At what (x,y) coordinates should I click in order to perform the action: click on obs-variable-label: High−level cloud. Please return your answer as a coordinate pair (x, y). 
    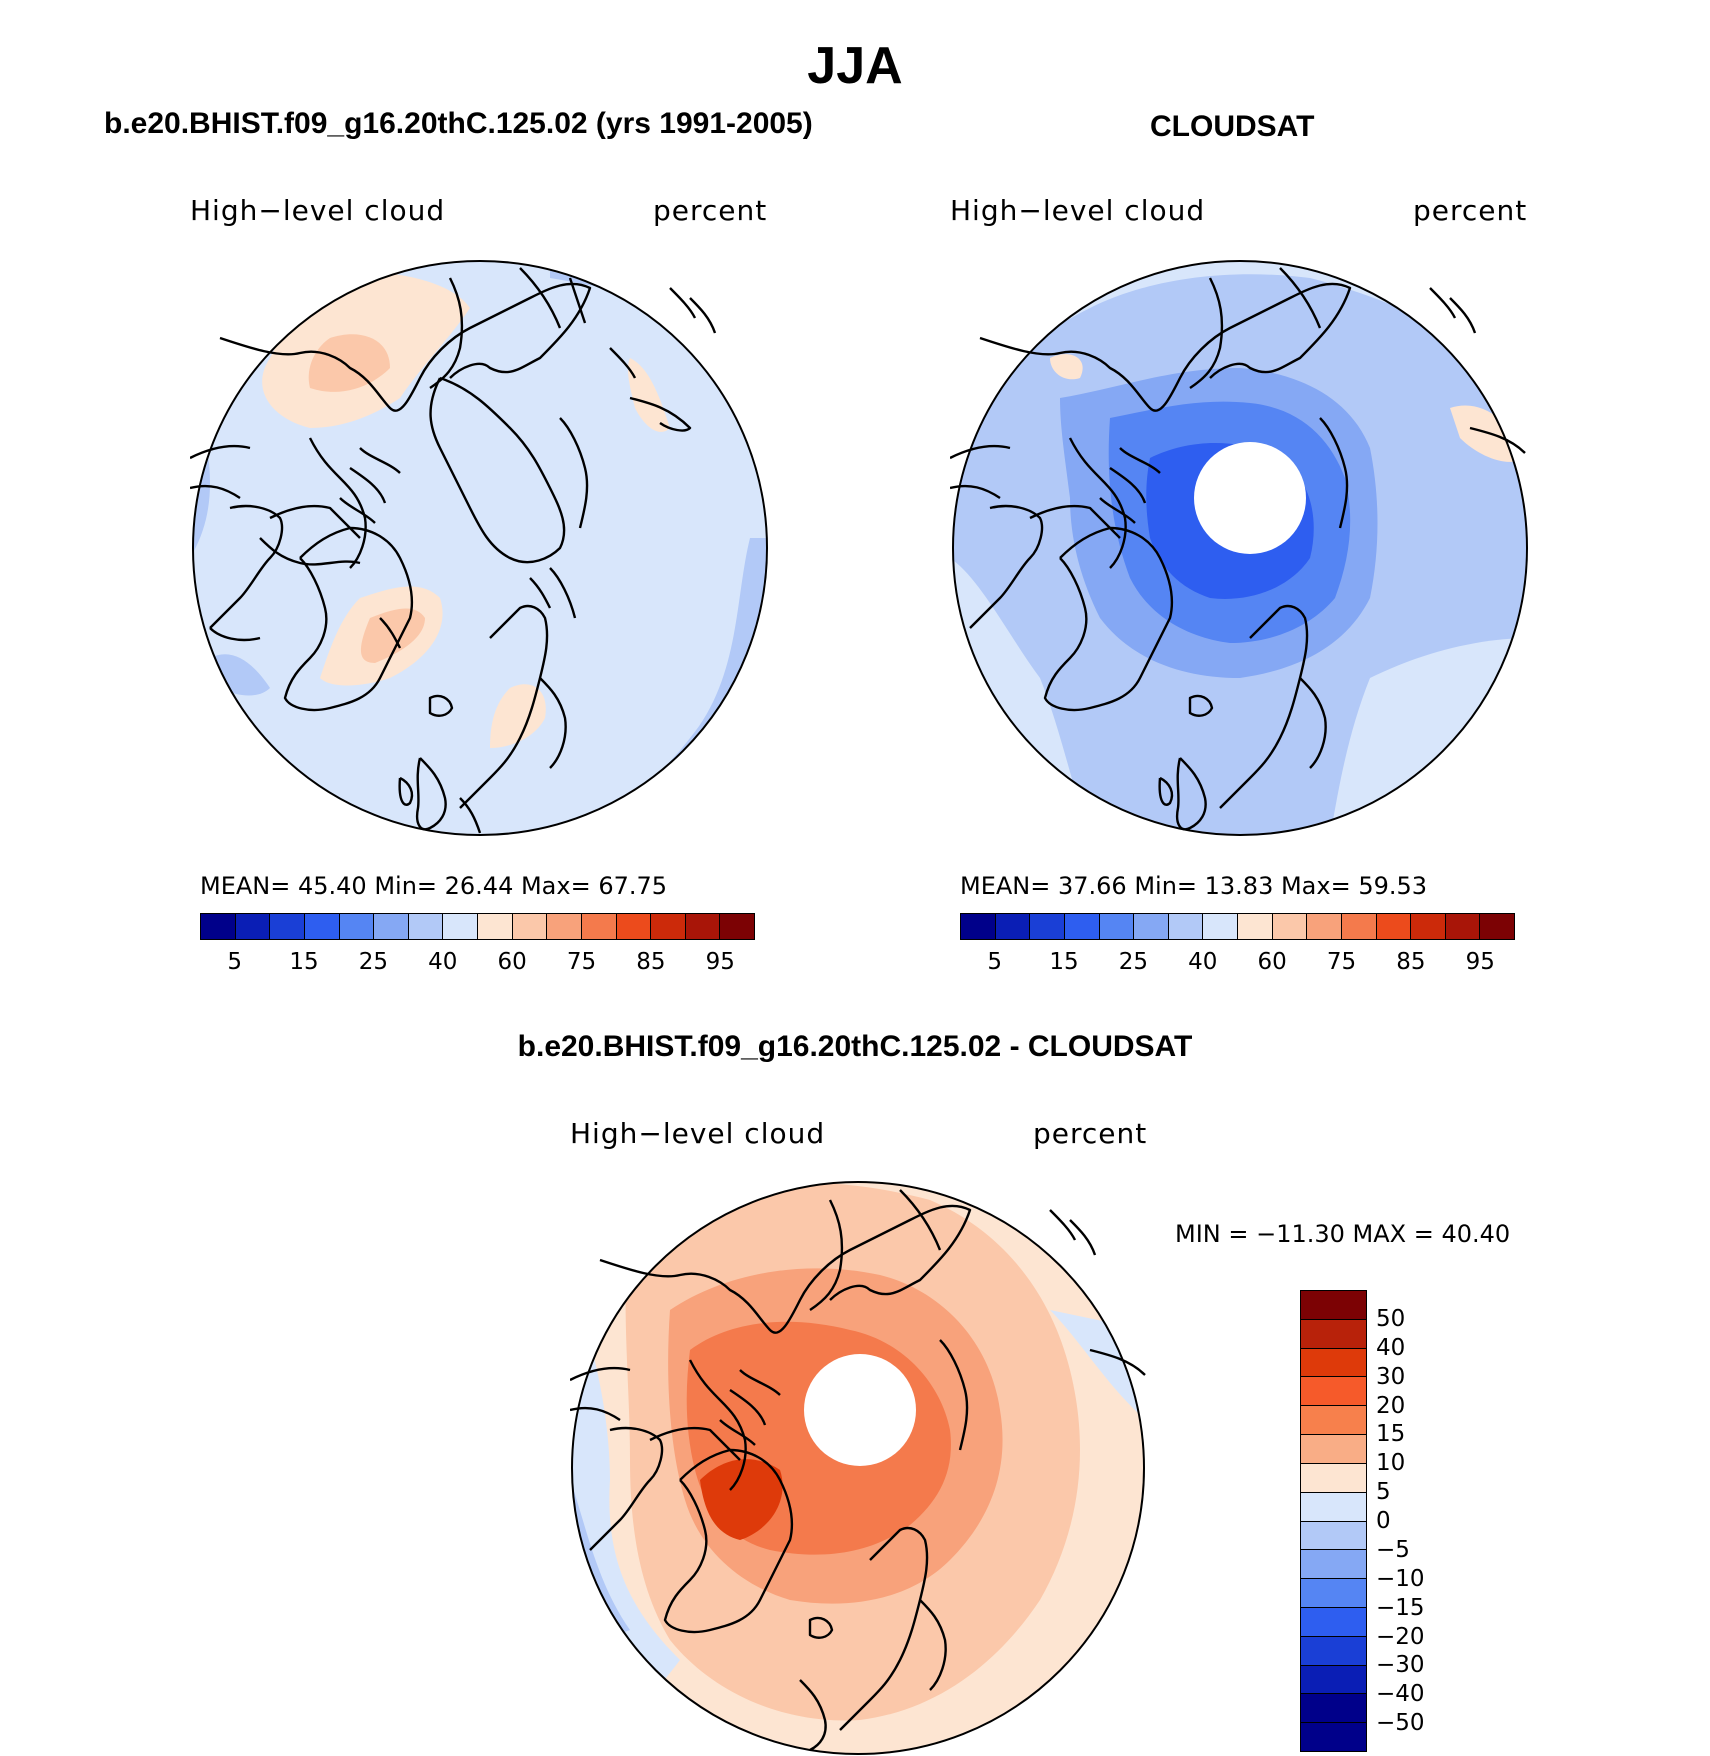
    Looking at the image, I should click on (1078, 210).